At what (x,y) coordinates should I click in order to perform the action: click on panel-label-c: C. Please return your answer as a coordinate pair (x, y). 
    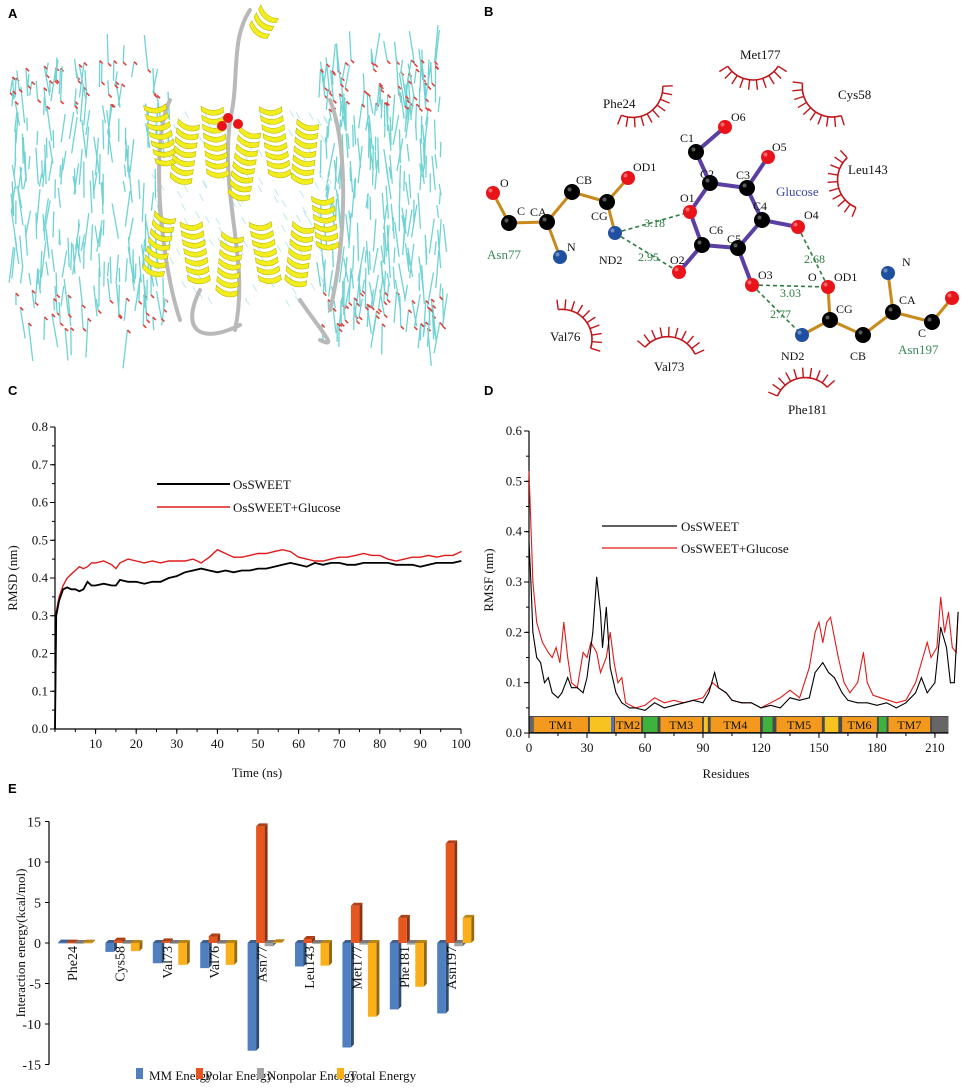
    Looking at the image, I should click on (13, 390).